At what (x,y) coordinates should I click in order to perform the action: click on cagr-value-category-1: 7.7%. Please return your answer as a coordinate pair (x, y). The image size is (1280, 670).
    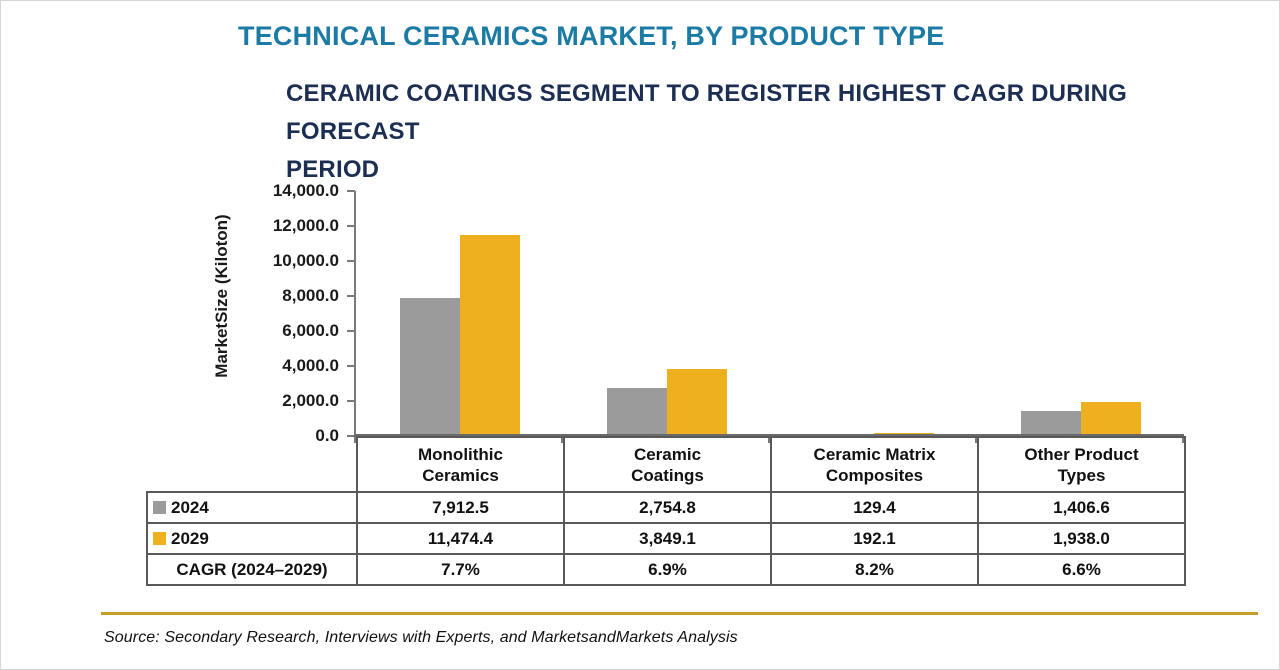
    Looking at the image, I should click on (460, 569).